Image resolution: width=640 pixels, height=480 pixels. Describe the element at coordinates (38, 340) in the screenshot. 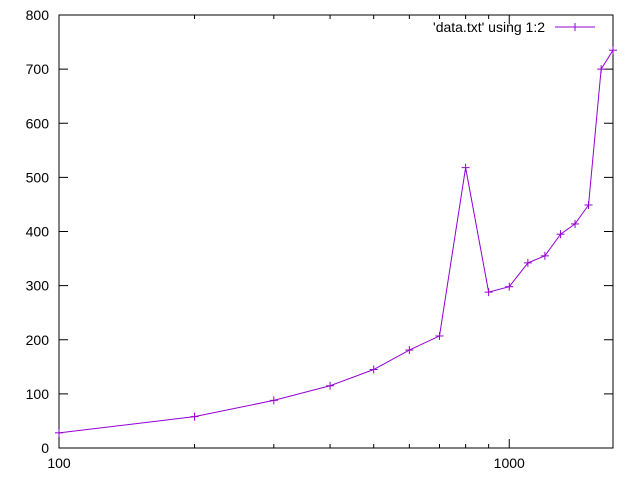

I see `y-tick-label: 200` at that location.